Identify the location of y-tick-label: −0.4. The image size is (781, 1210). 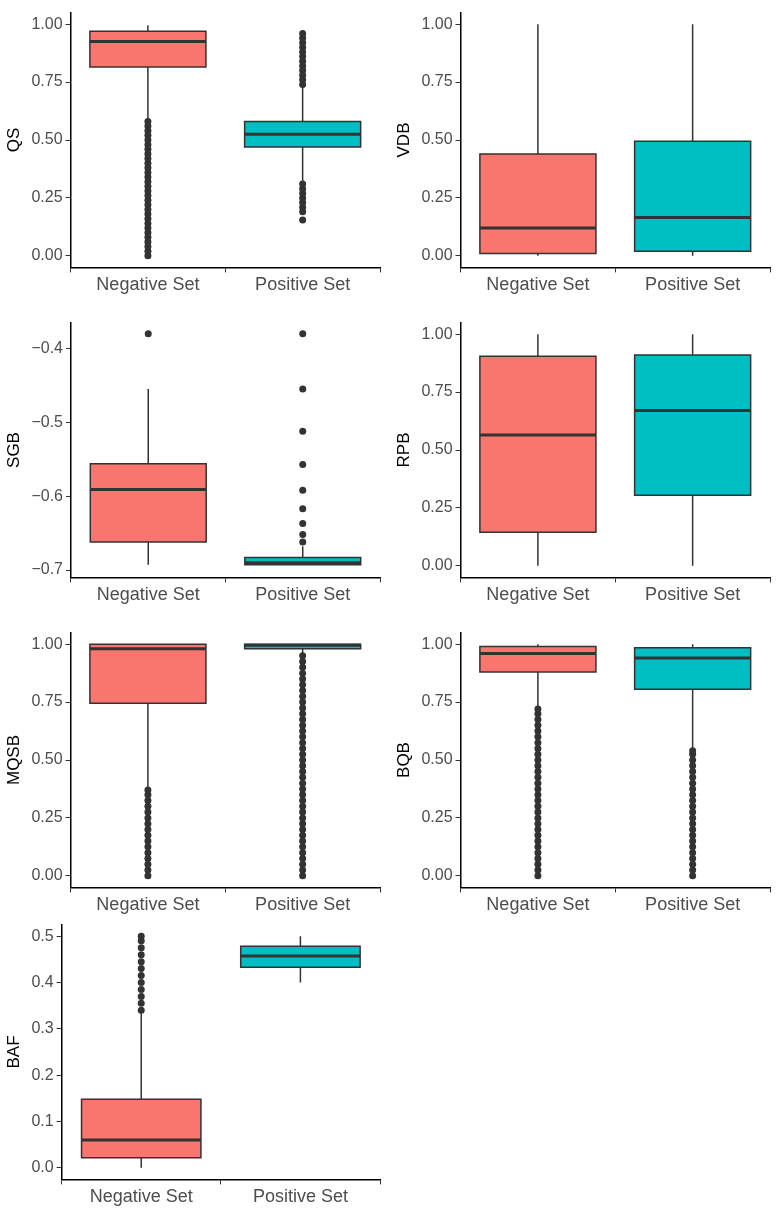
(47, 347).